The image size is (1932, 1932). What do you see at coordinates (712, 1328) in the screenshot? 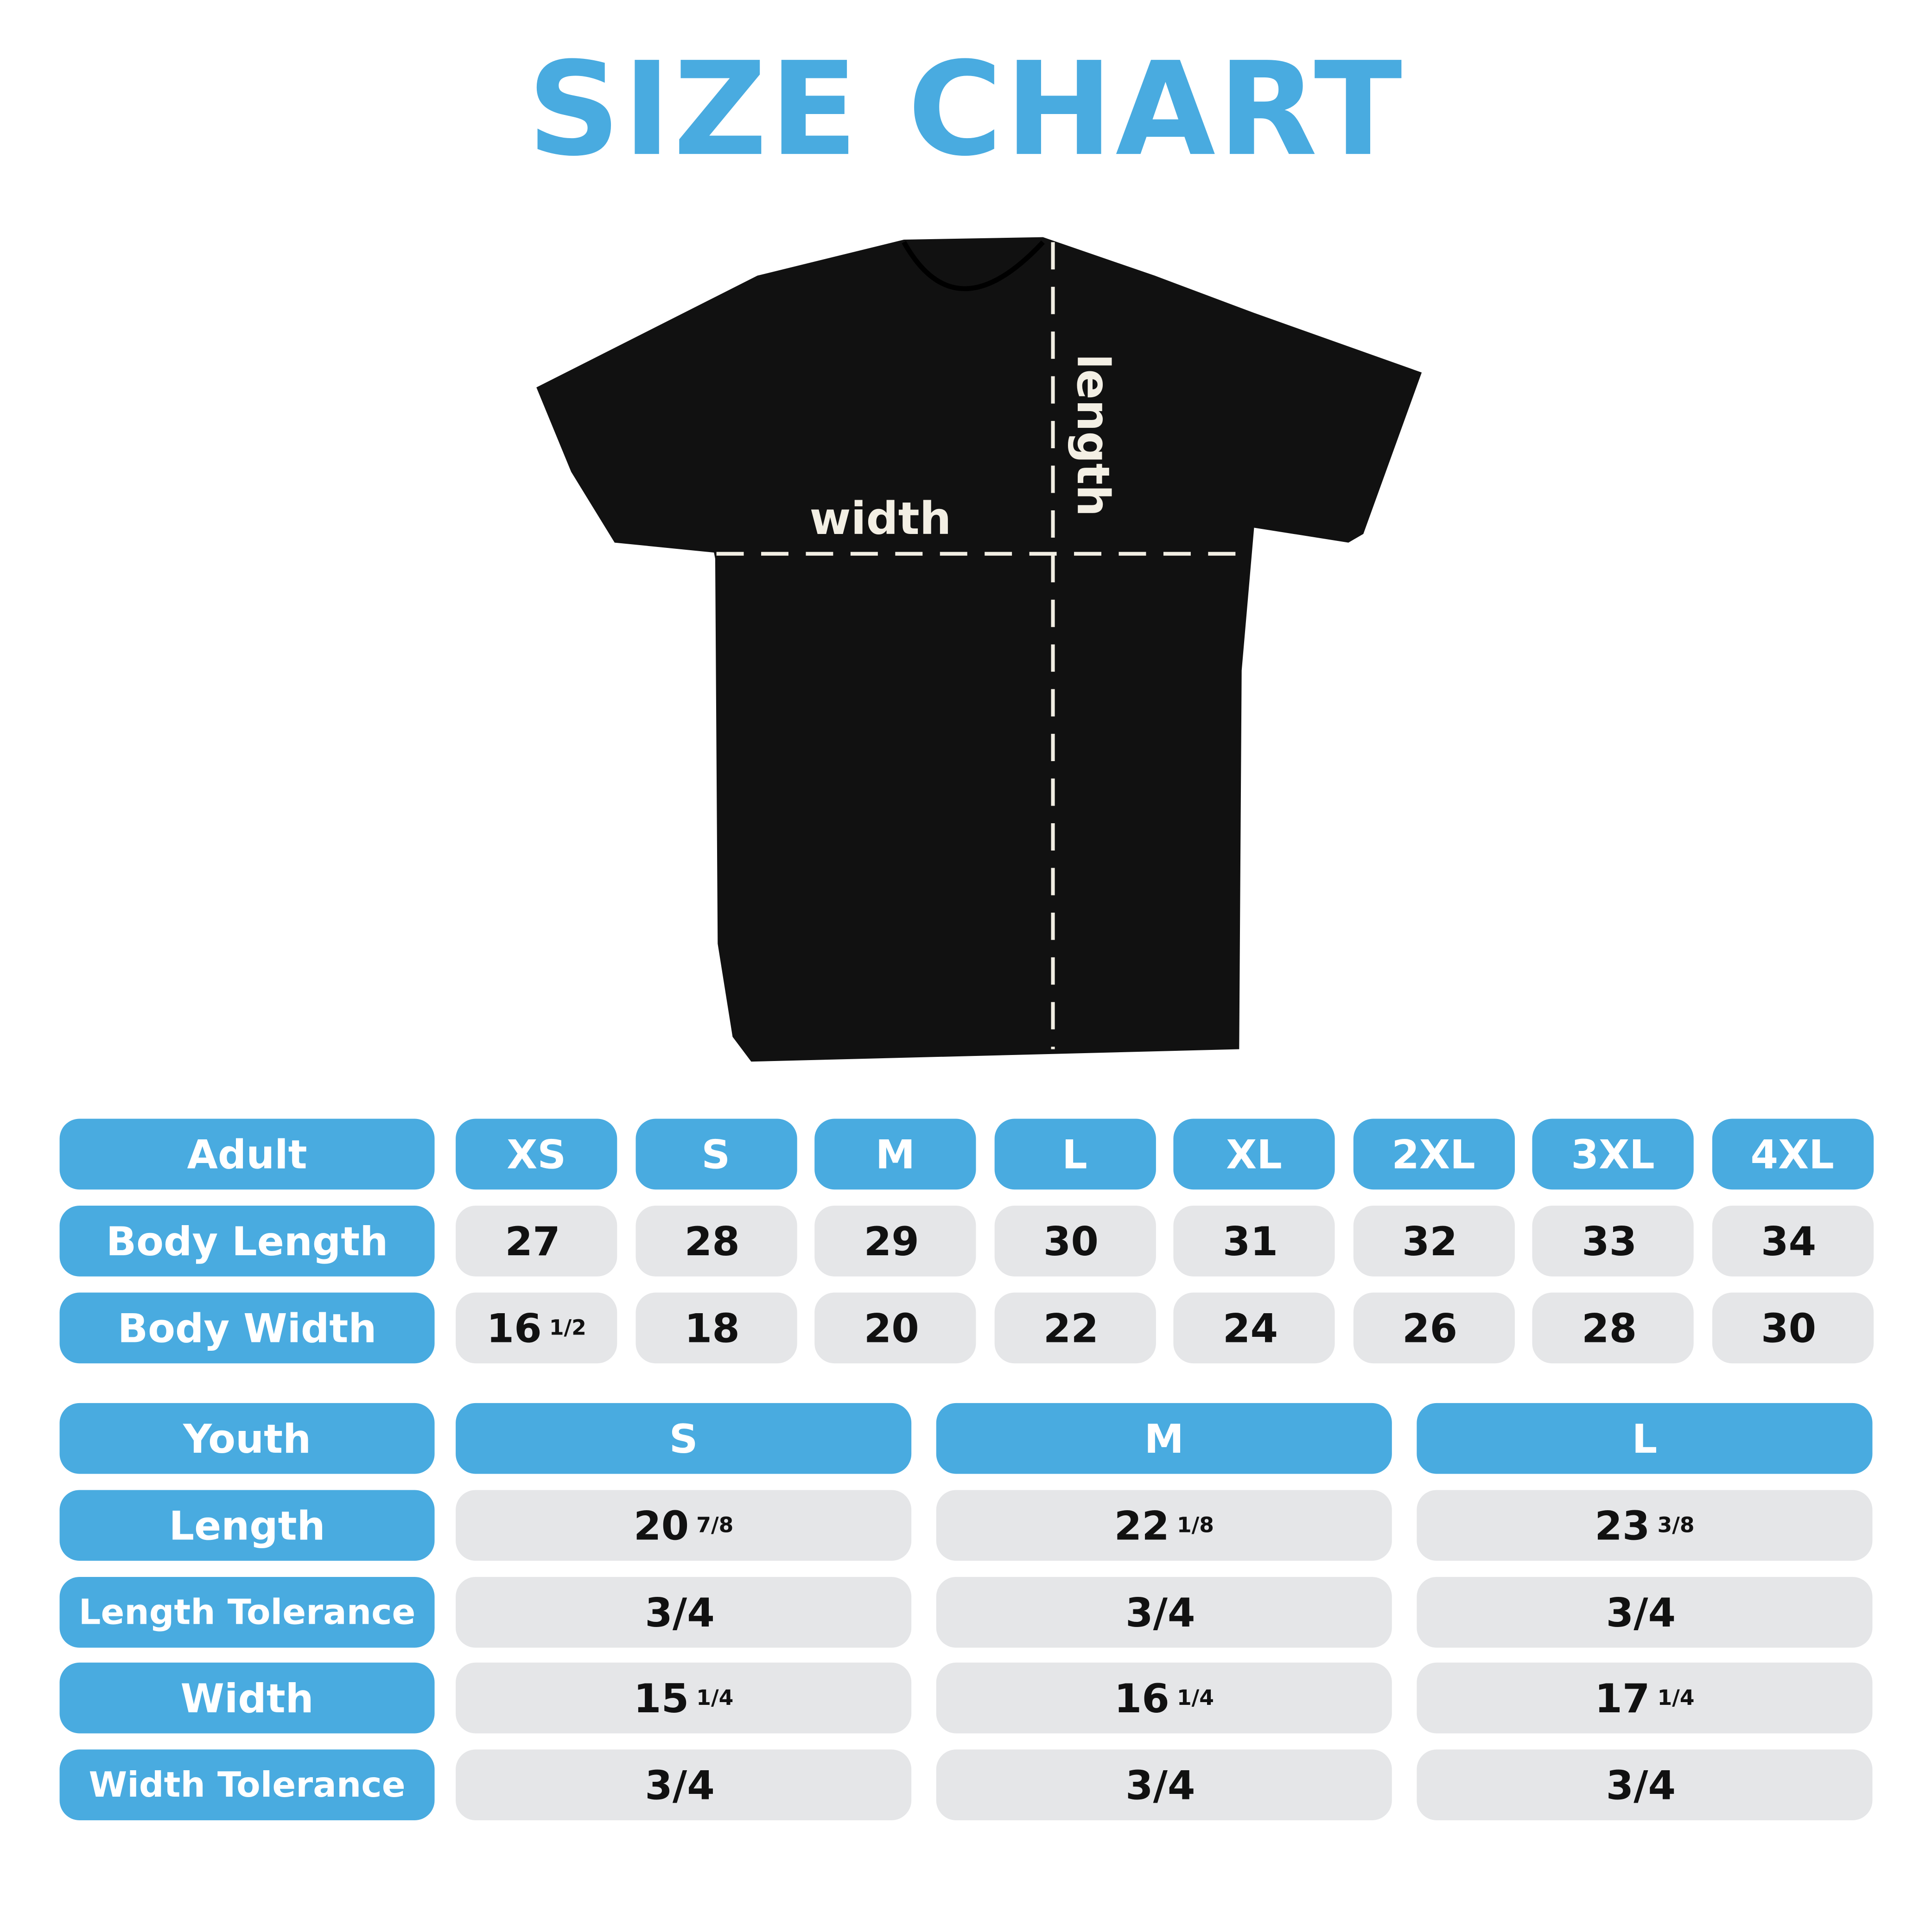
I see `whole-value: 18` at bounding box center [712, 1328].